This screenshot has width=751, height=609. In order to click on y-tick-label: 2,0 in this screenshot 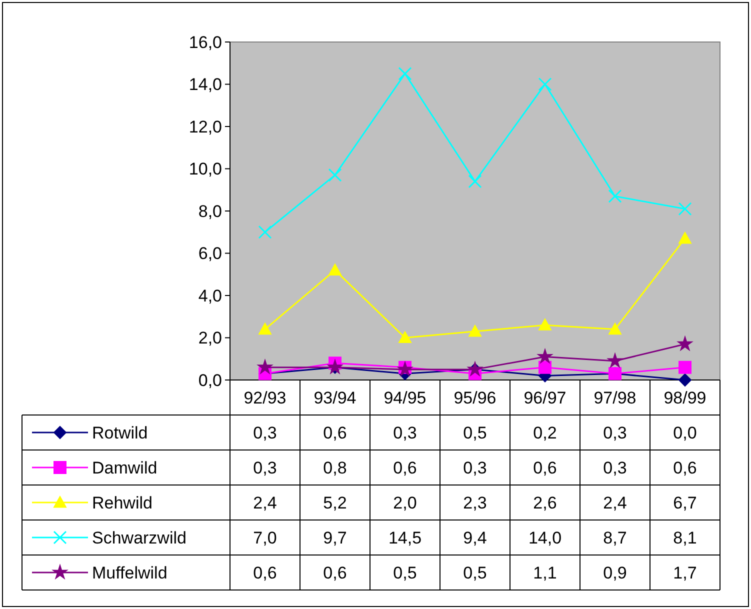, I will do `click(210, 338)`.